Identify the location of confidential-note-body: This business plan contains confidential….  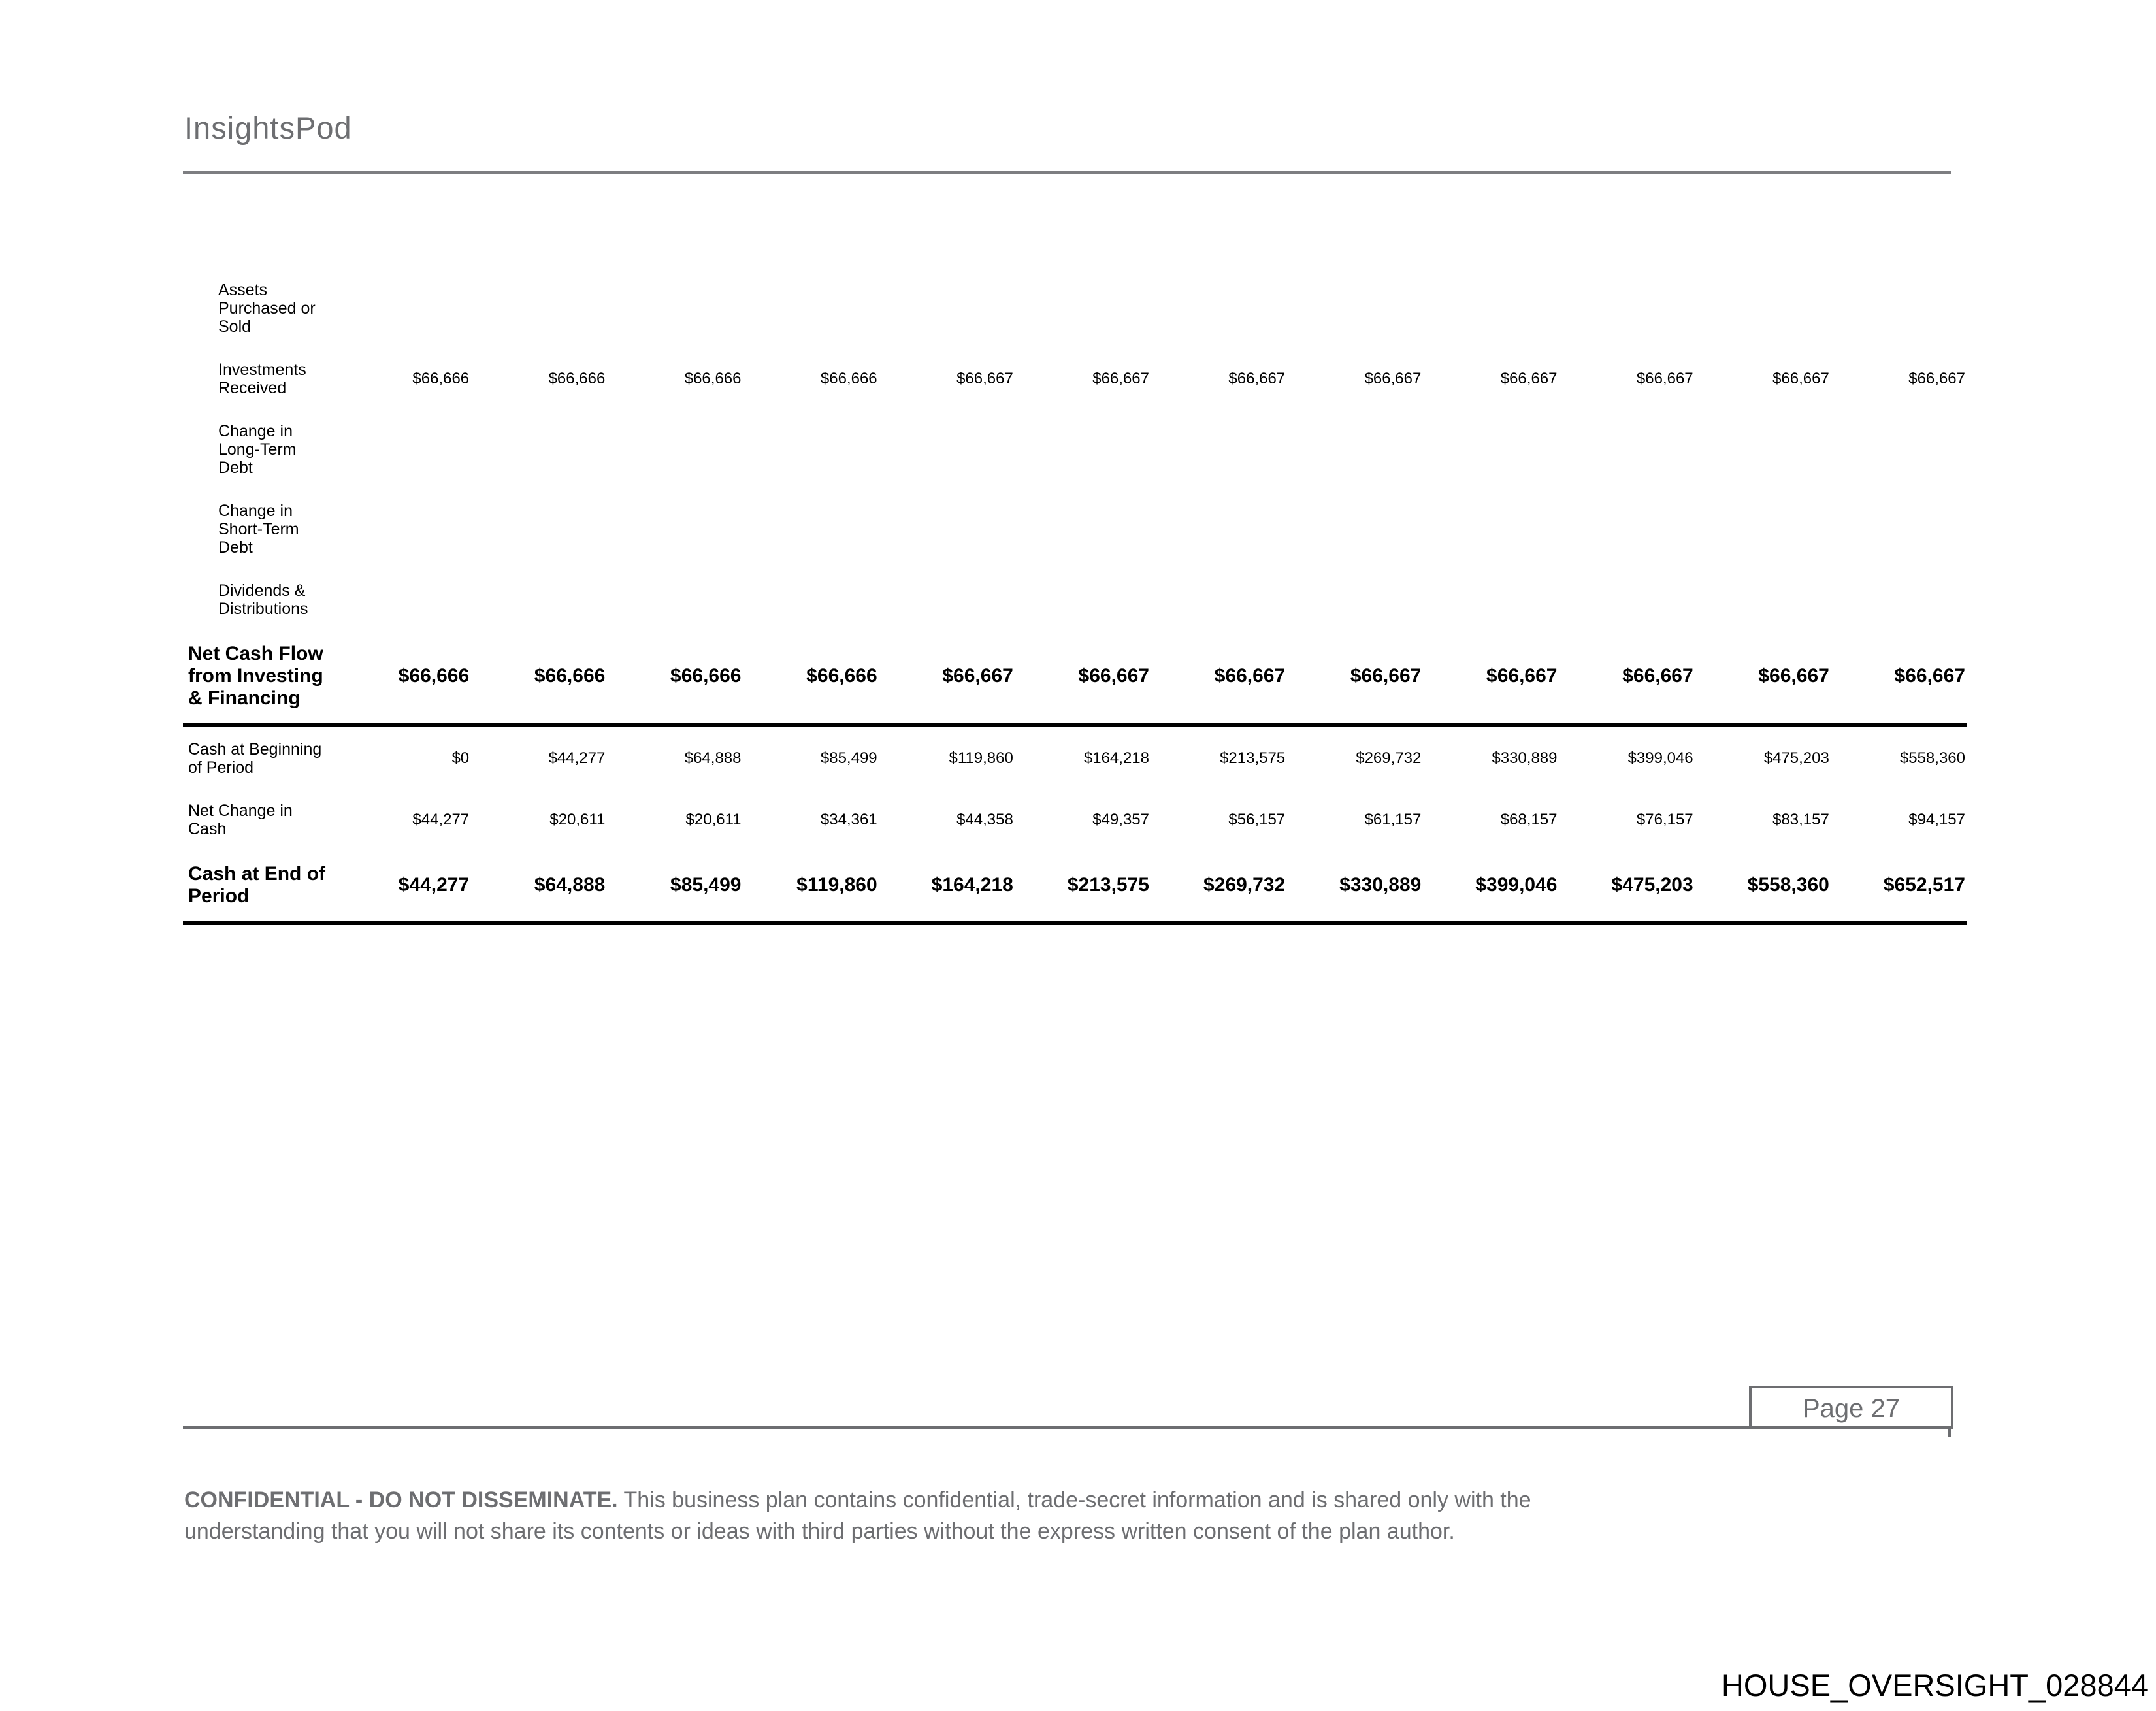
(857, 1516).